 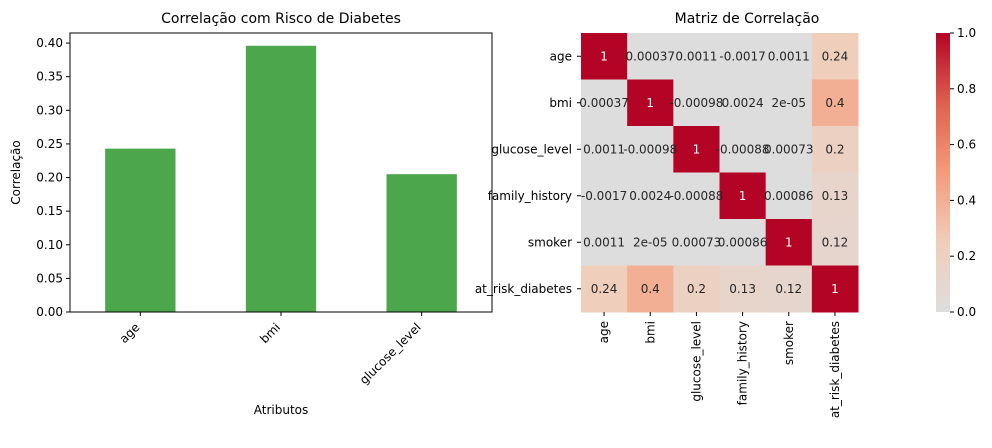 What do you see at coordinates (49, 245) in the screenshot?
I see `bar-ytick-label: 0.10` at bounding box center [49, 245].